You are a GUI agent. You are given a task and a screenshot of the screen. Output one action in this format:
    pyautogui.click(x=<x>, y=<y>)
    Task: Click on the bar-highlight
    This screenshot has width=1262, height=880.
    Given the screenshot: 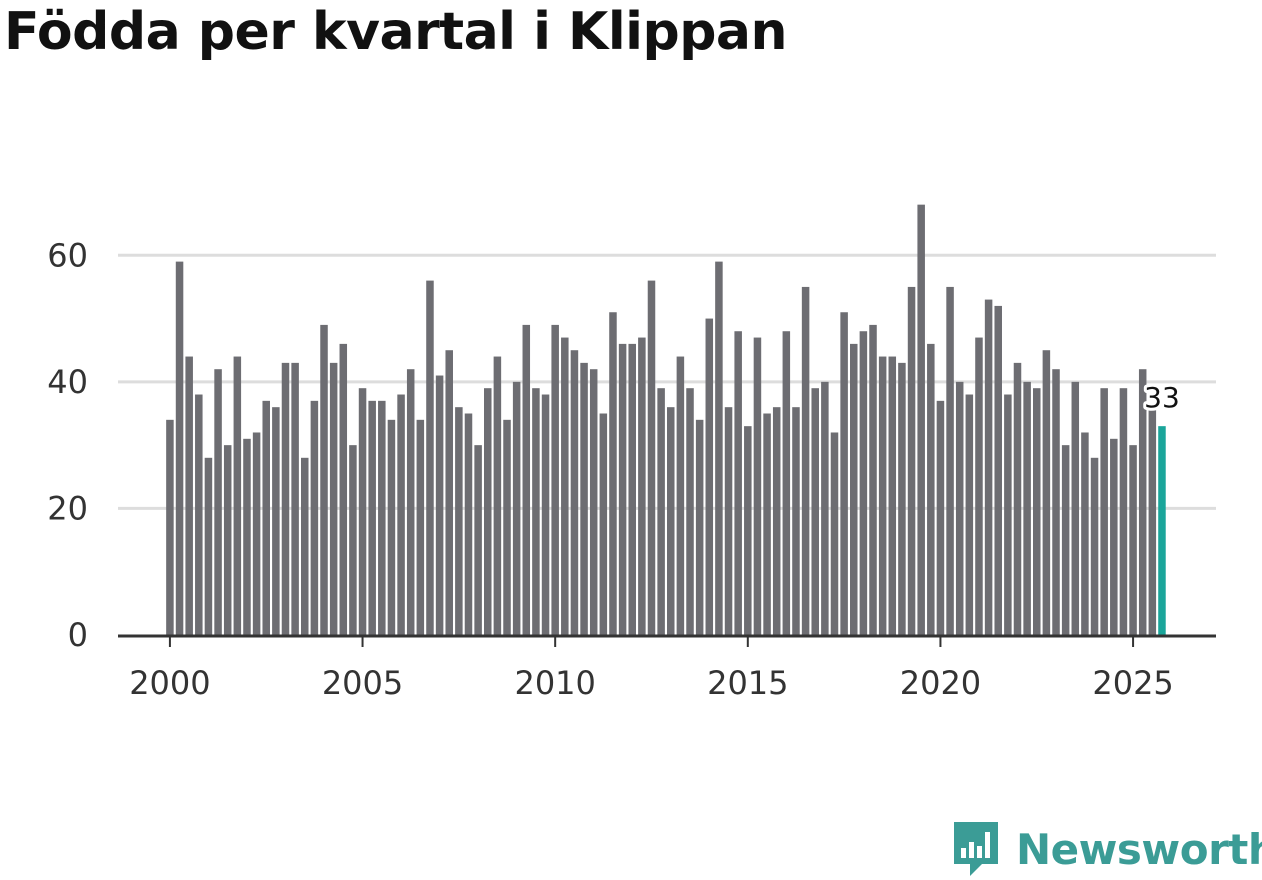 What is the action you would take?
    pyautogui.click(x=1162, y=530)
    